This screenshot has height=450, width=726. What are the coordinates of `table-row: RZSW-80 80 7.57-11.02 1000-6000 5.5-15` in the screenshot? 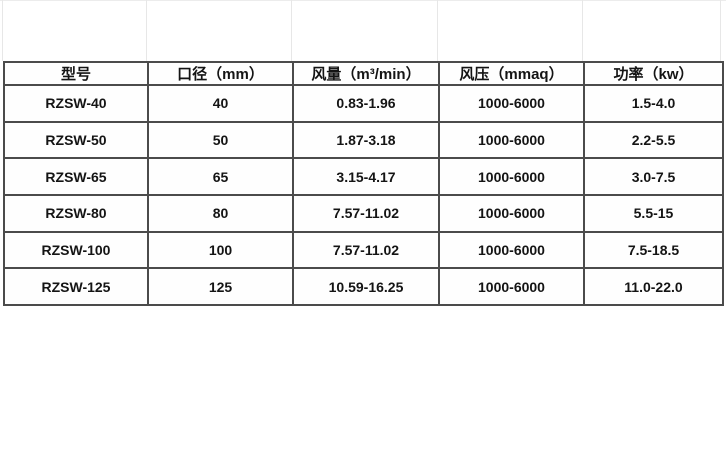 It's located at (363, 213).